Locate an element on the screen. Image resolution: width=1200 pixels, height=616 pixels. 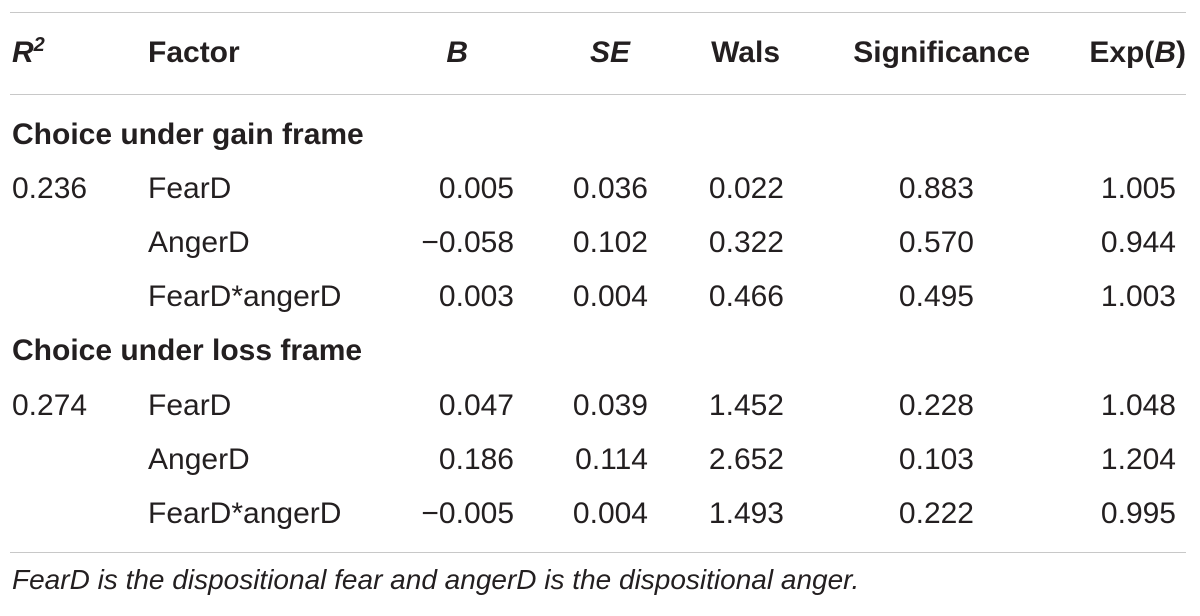
expb-cell: 1.048 is located at coordinates (1138, 405).